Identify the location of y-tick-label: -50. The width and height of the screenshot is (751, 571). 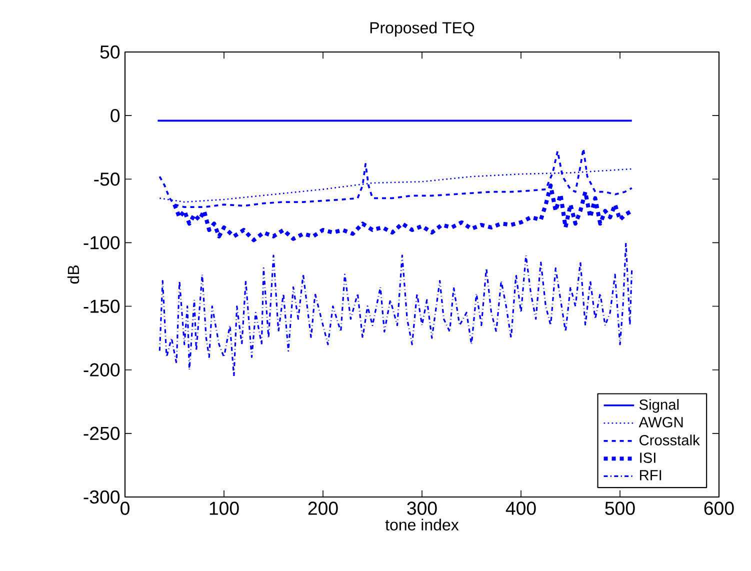
(107, 179).